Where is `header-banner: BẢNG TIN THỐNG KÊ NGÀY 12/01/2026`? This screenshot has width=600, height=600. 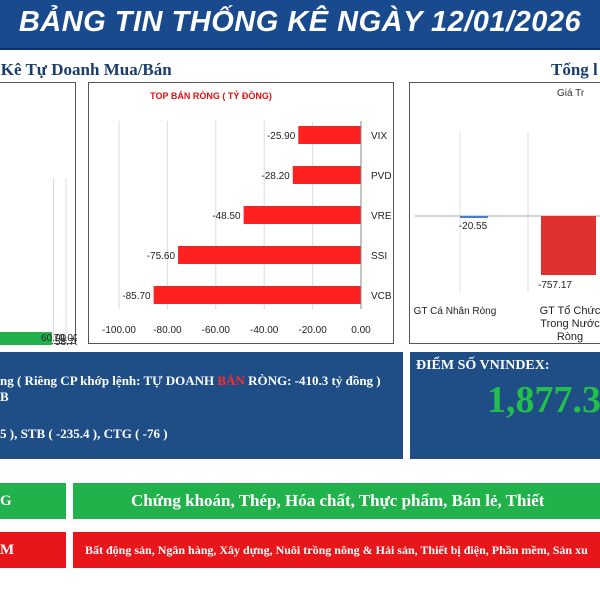
header-banner: BẢNG TIN THỐNG KÊ NGÀY 12/01/2026 is located at coordinates (300, 25).